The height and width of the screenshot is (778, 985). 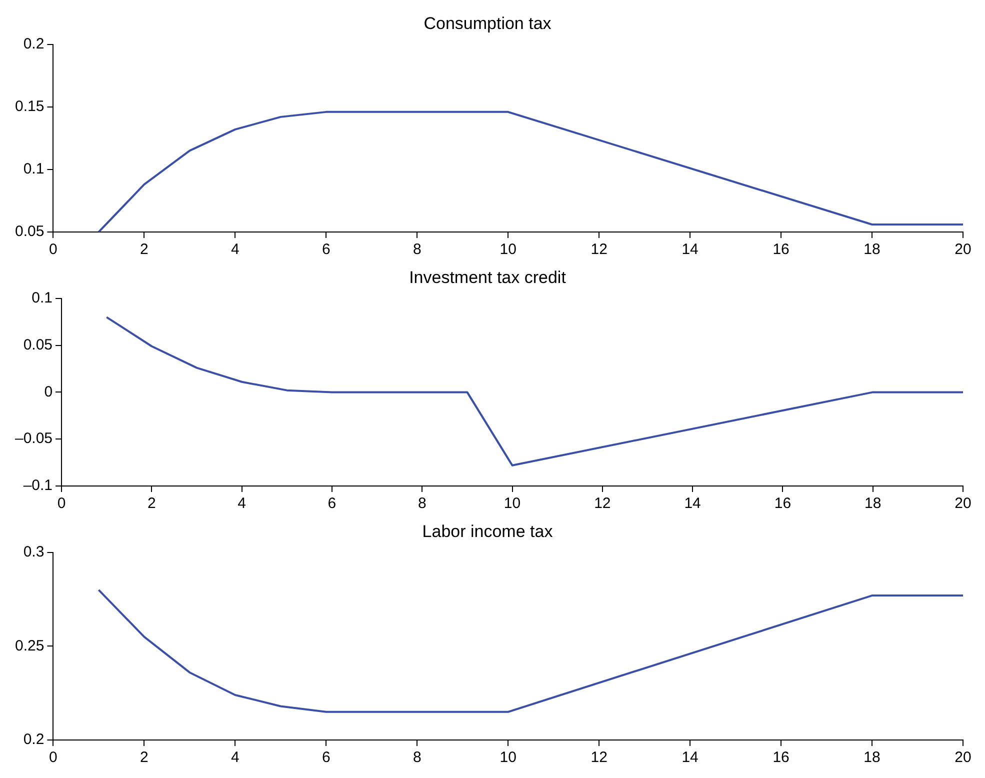 What do you see at coordinates (29, 107) in the screenshot?
I see `y-tick-label: 0.15` at bounding box center [29, 107].